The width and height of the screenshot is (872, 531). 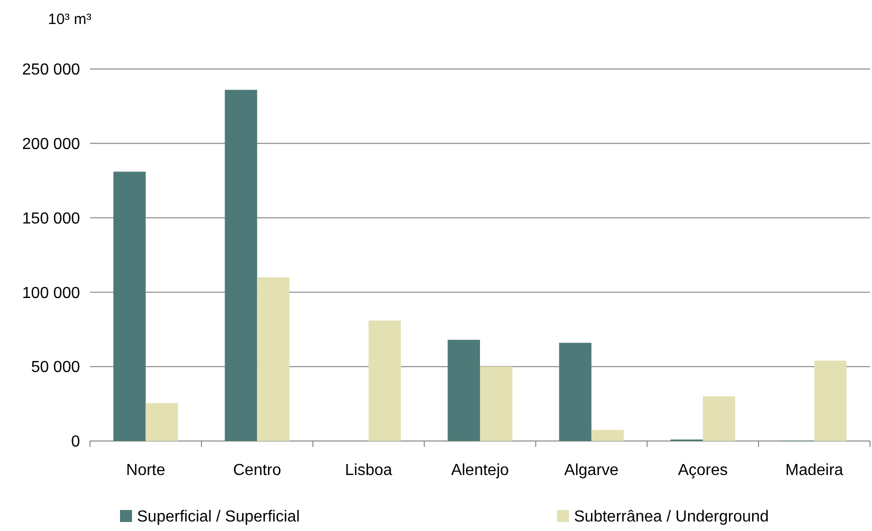 I want to click on x-tick-label: Norte, so click(x=146, y=470).